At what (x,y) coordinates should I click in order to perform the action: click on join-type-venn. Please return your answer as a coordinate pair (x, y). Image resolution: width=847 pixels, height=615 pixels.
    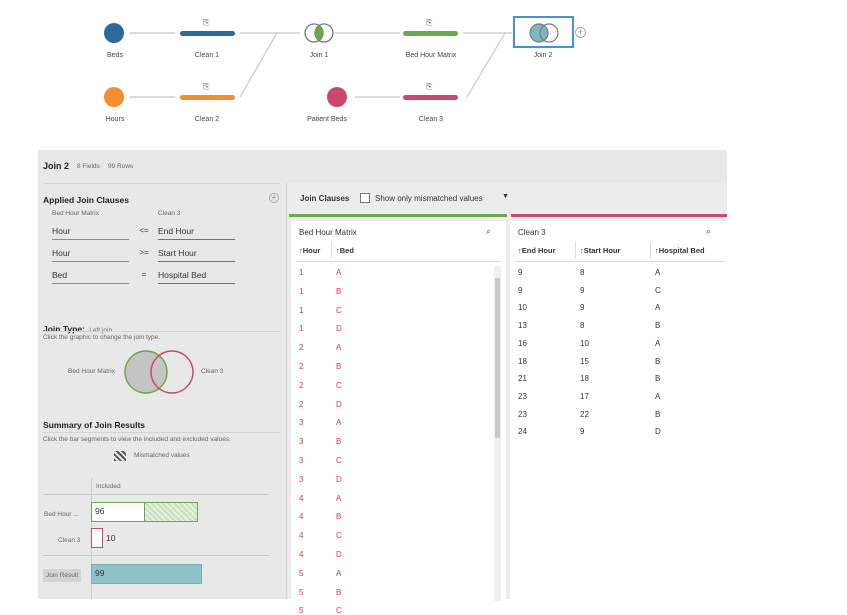
    Looking at the image, I should click on (162, 372).